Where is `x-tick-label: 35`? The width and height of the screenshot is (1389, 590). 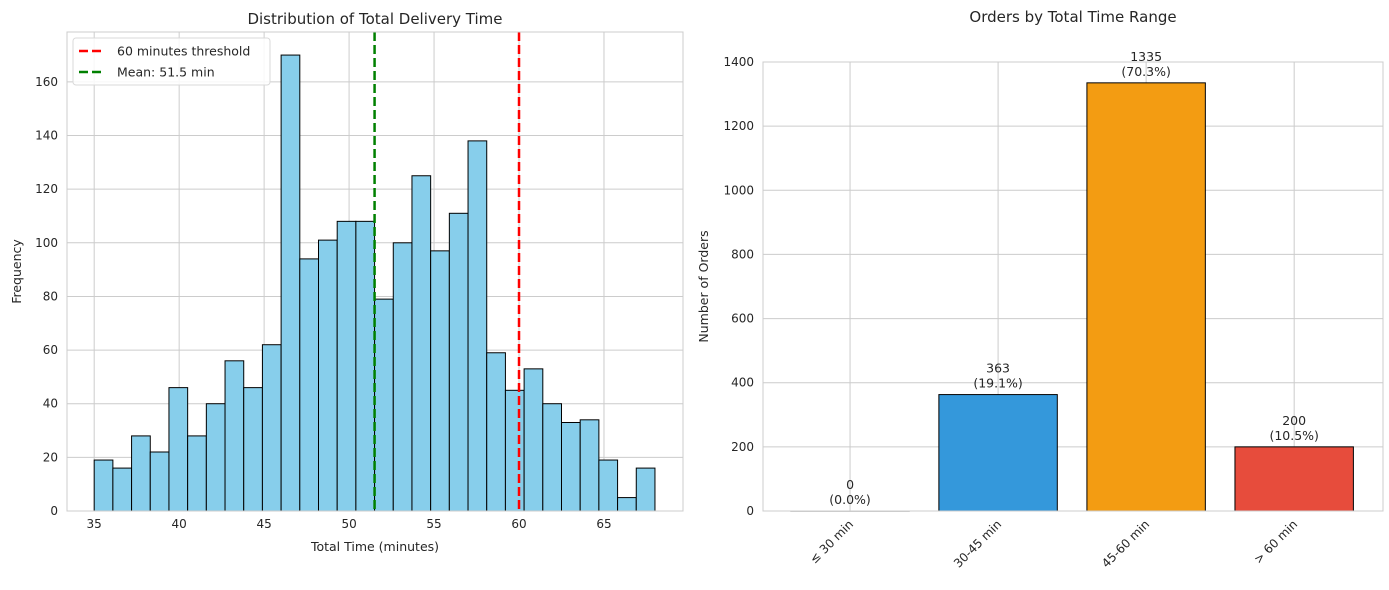
x-tick-label: 35 is located at coordinates (94, 524).